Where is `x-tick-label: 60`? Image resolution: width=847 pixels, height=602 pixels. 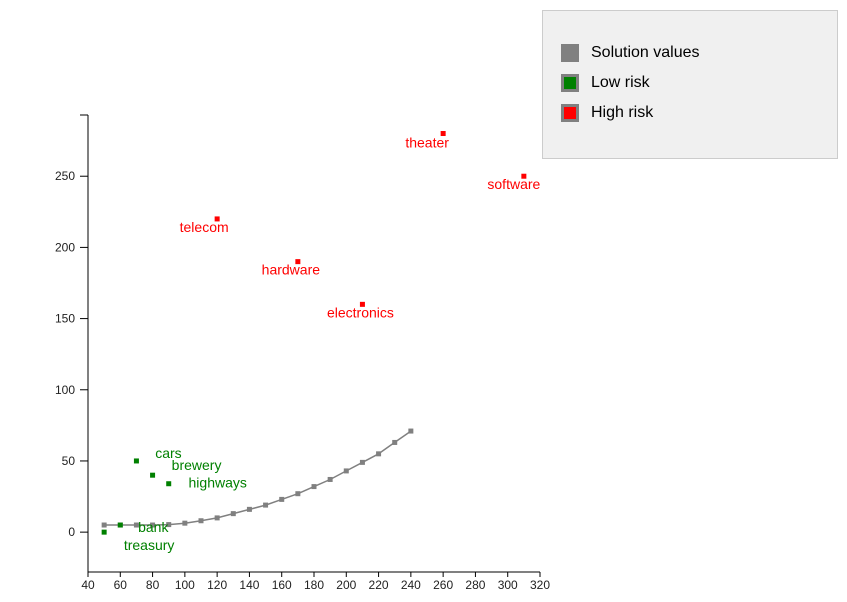 x-tick-label: 60 is located at coordinates (121, 585).